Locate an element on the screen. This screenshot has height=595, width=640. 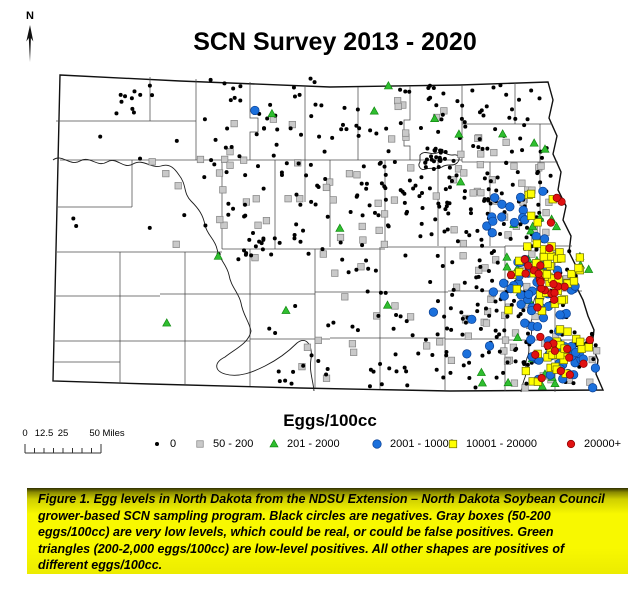
sample-marker-vhigh is located at coordinates (554, 350).